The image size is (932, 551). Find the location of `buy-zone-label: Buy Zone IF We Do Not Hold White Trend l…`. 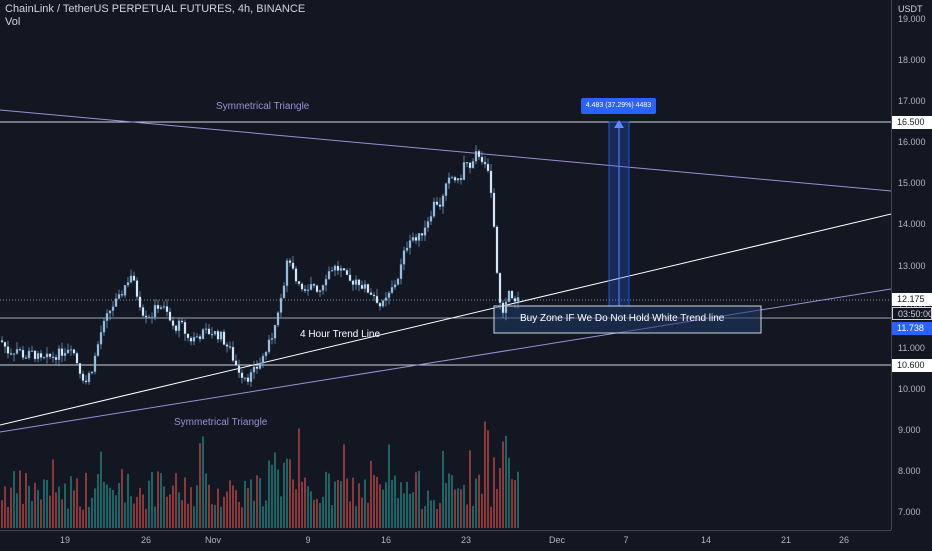

buy-zone-label: Buy Zone IF We Do Not Hold White Trend l… is located at coordinates (622, 318).